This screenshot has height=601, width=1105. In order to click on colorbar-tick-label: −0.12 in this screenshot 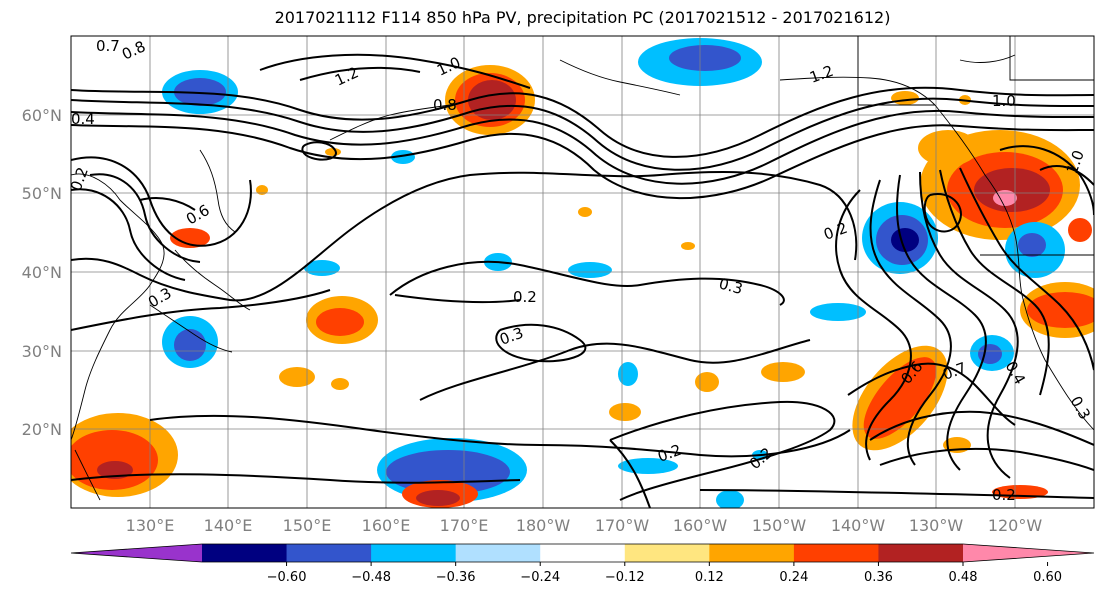, I will do `click(625, 577)`.